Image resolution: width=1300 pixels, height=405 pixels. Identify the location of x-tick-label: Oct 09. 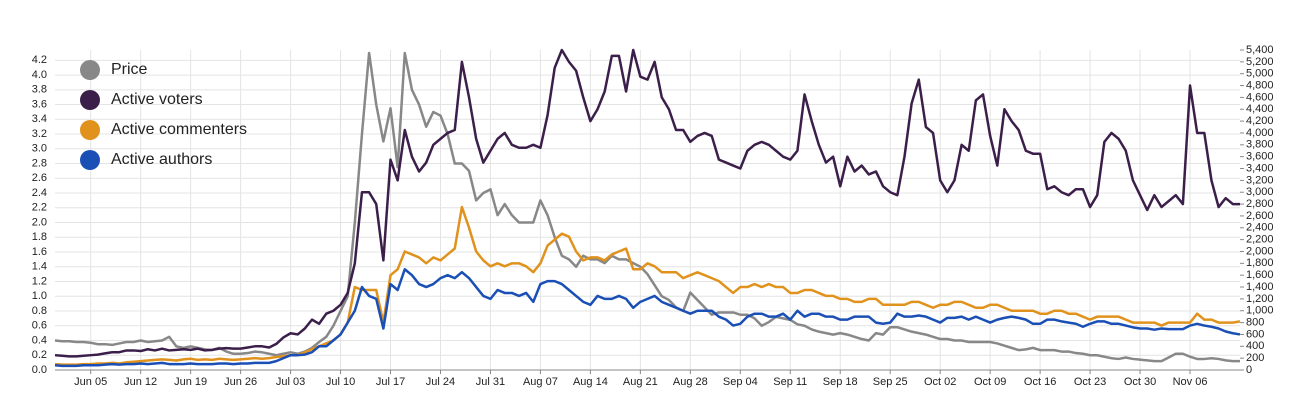
(990, 382).